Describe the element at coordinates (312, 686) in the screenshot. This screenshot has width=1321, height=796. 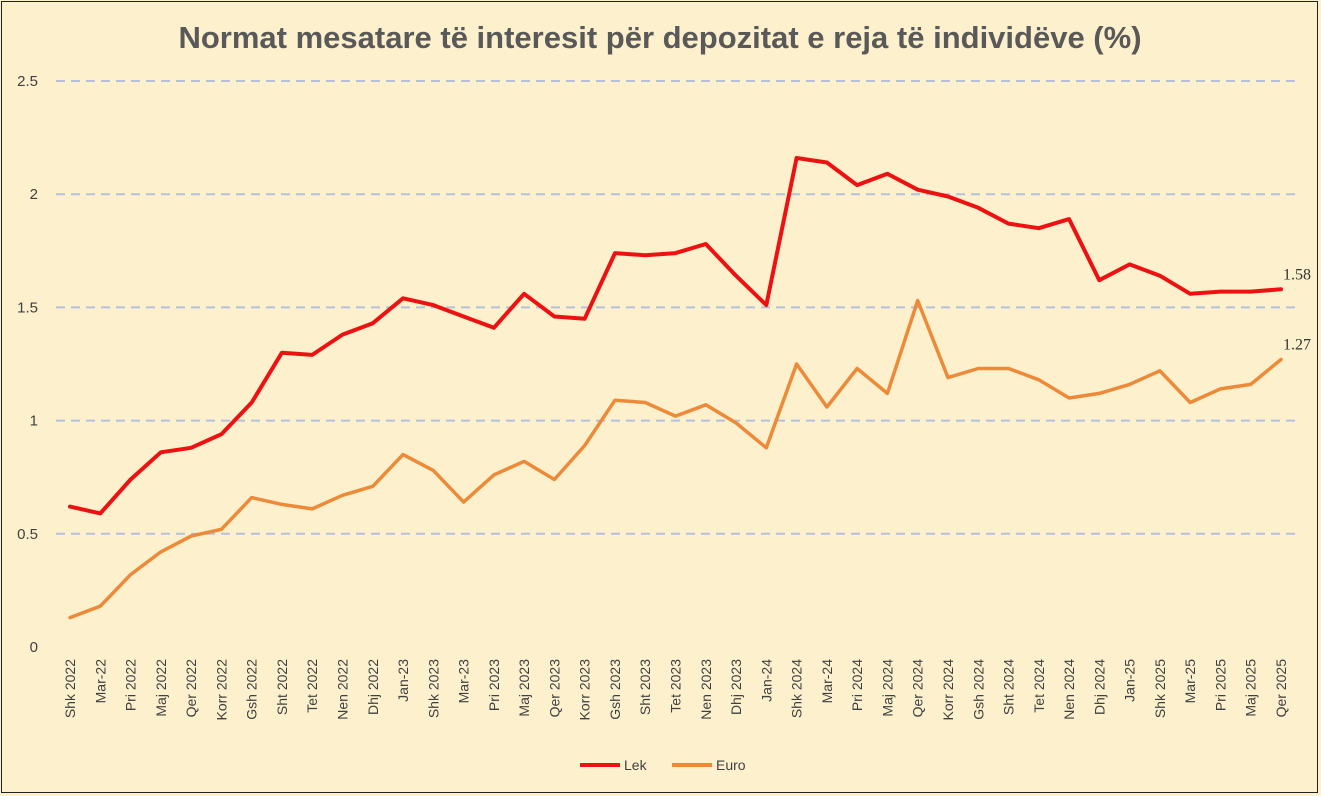
I see `x-tick-label: Tet 2022` at that location.